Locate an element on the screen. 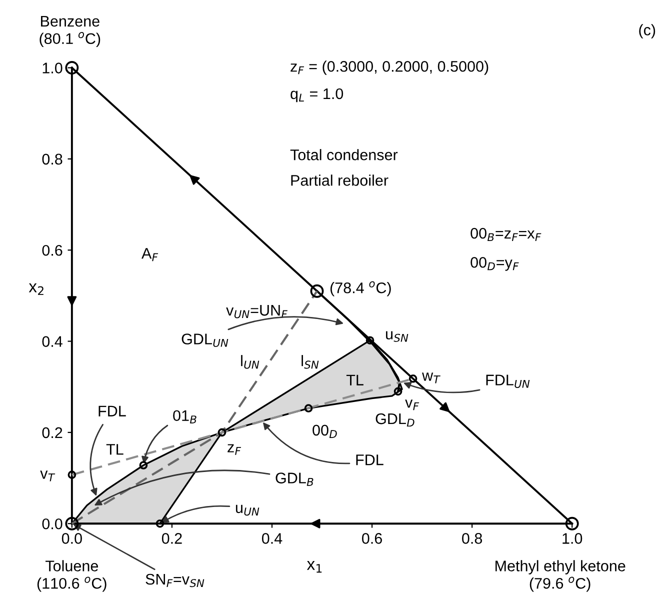  x-axis-title: x$_{1}$ is located at coordinates (314, 567).